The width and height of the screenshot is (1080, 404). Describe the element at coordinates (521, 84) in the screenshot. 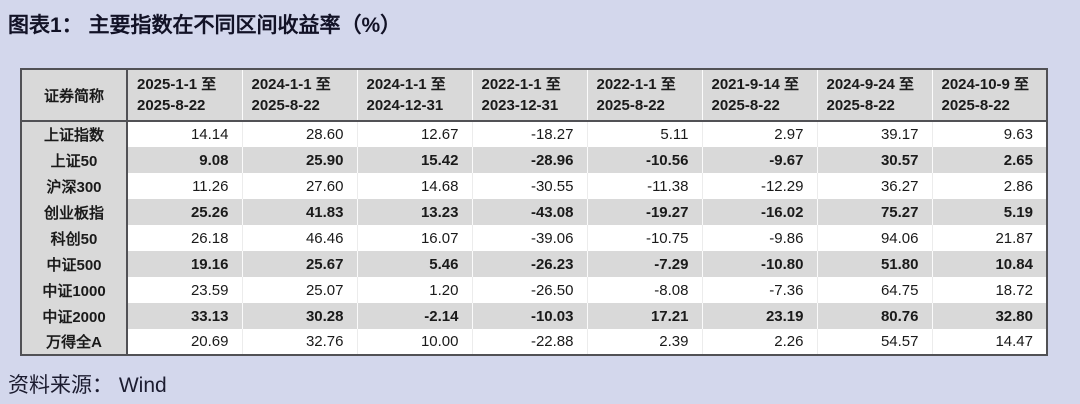

I see `period-start: 2022-1-1 至` at that location.